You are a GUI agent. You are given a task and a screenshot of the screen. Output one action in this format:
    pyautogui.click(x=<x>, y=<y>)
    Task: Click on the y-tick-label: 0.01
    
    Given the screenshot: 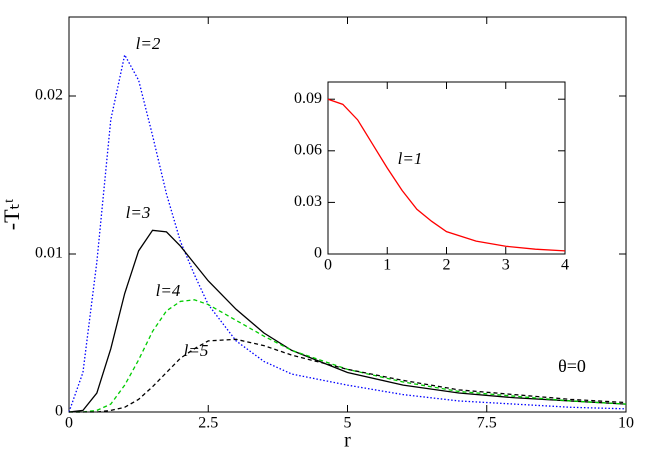 What is the action you would take?
    pyautogui.click(x=49, y=253)
    